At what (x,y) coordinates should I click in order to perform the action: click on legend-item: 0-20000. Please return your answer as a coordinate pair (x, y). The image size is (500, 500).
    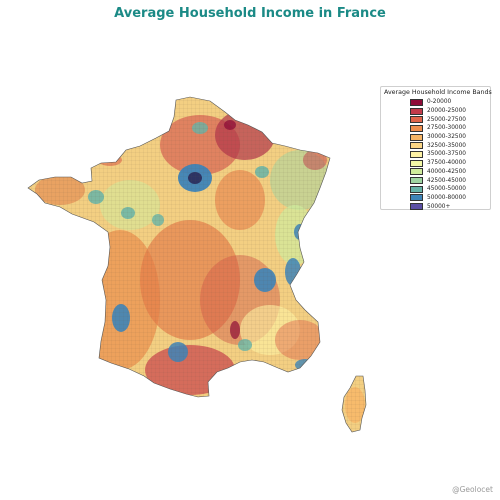
    Looking at the image, I should click on (435, 102).